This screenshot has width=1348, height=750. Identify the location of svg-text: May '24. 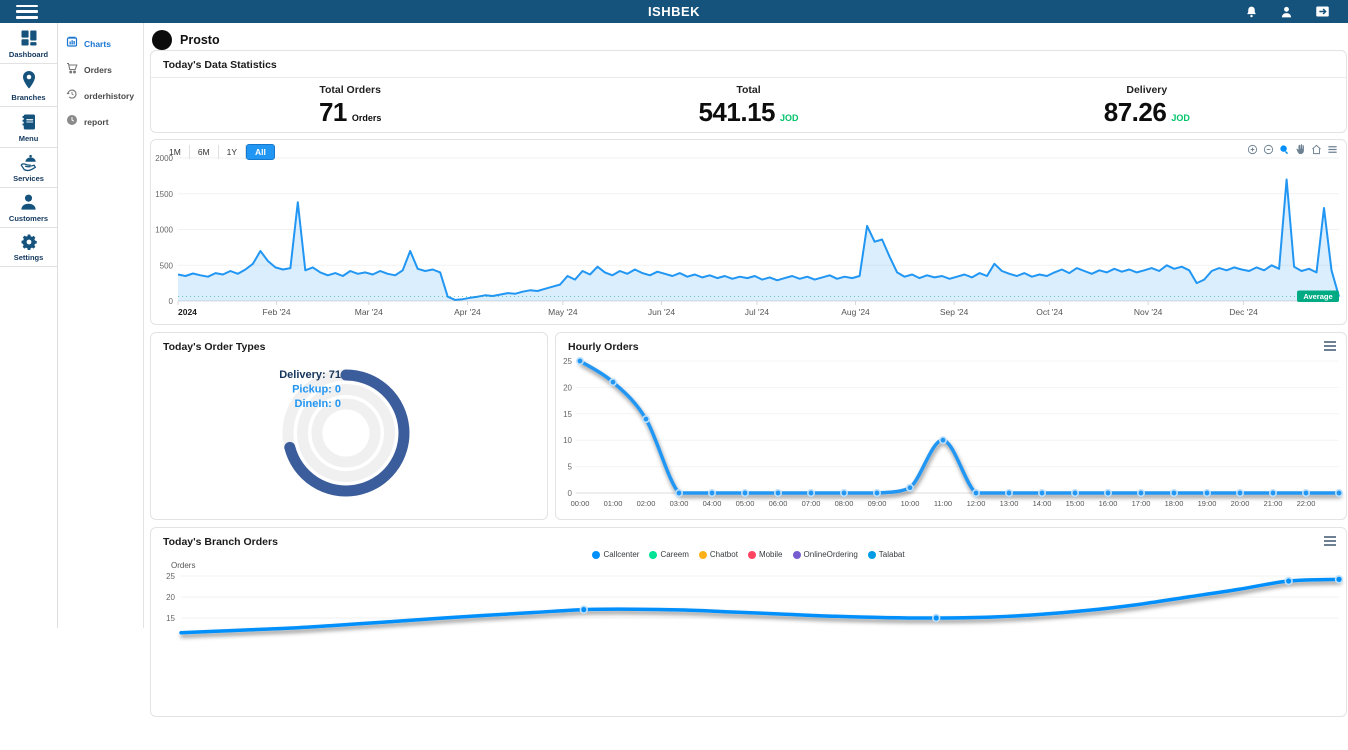
(563, 312).